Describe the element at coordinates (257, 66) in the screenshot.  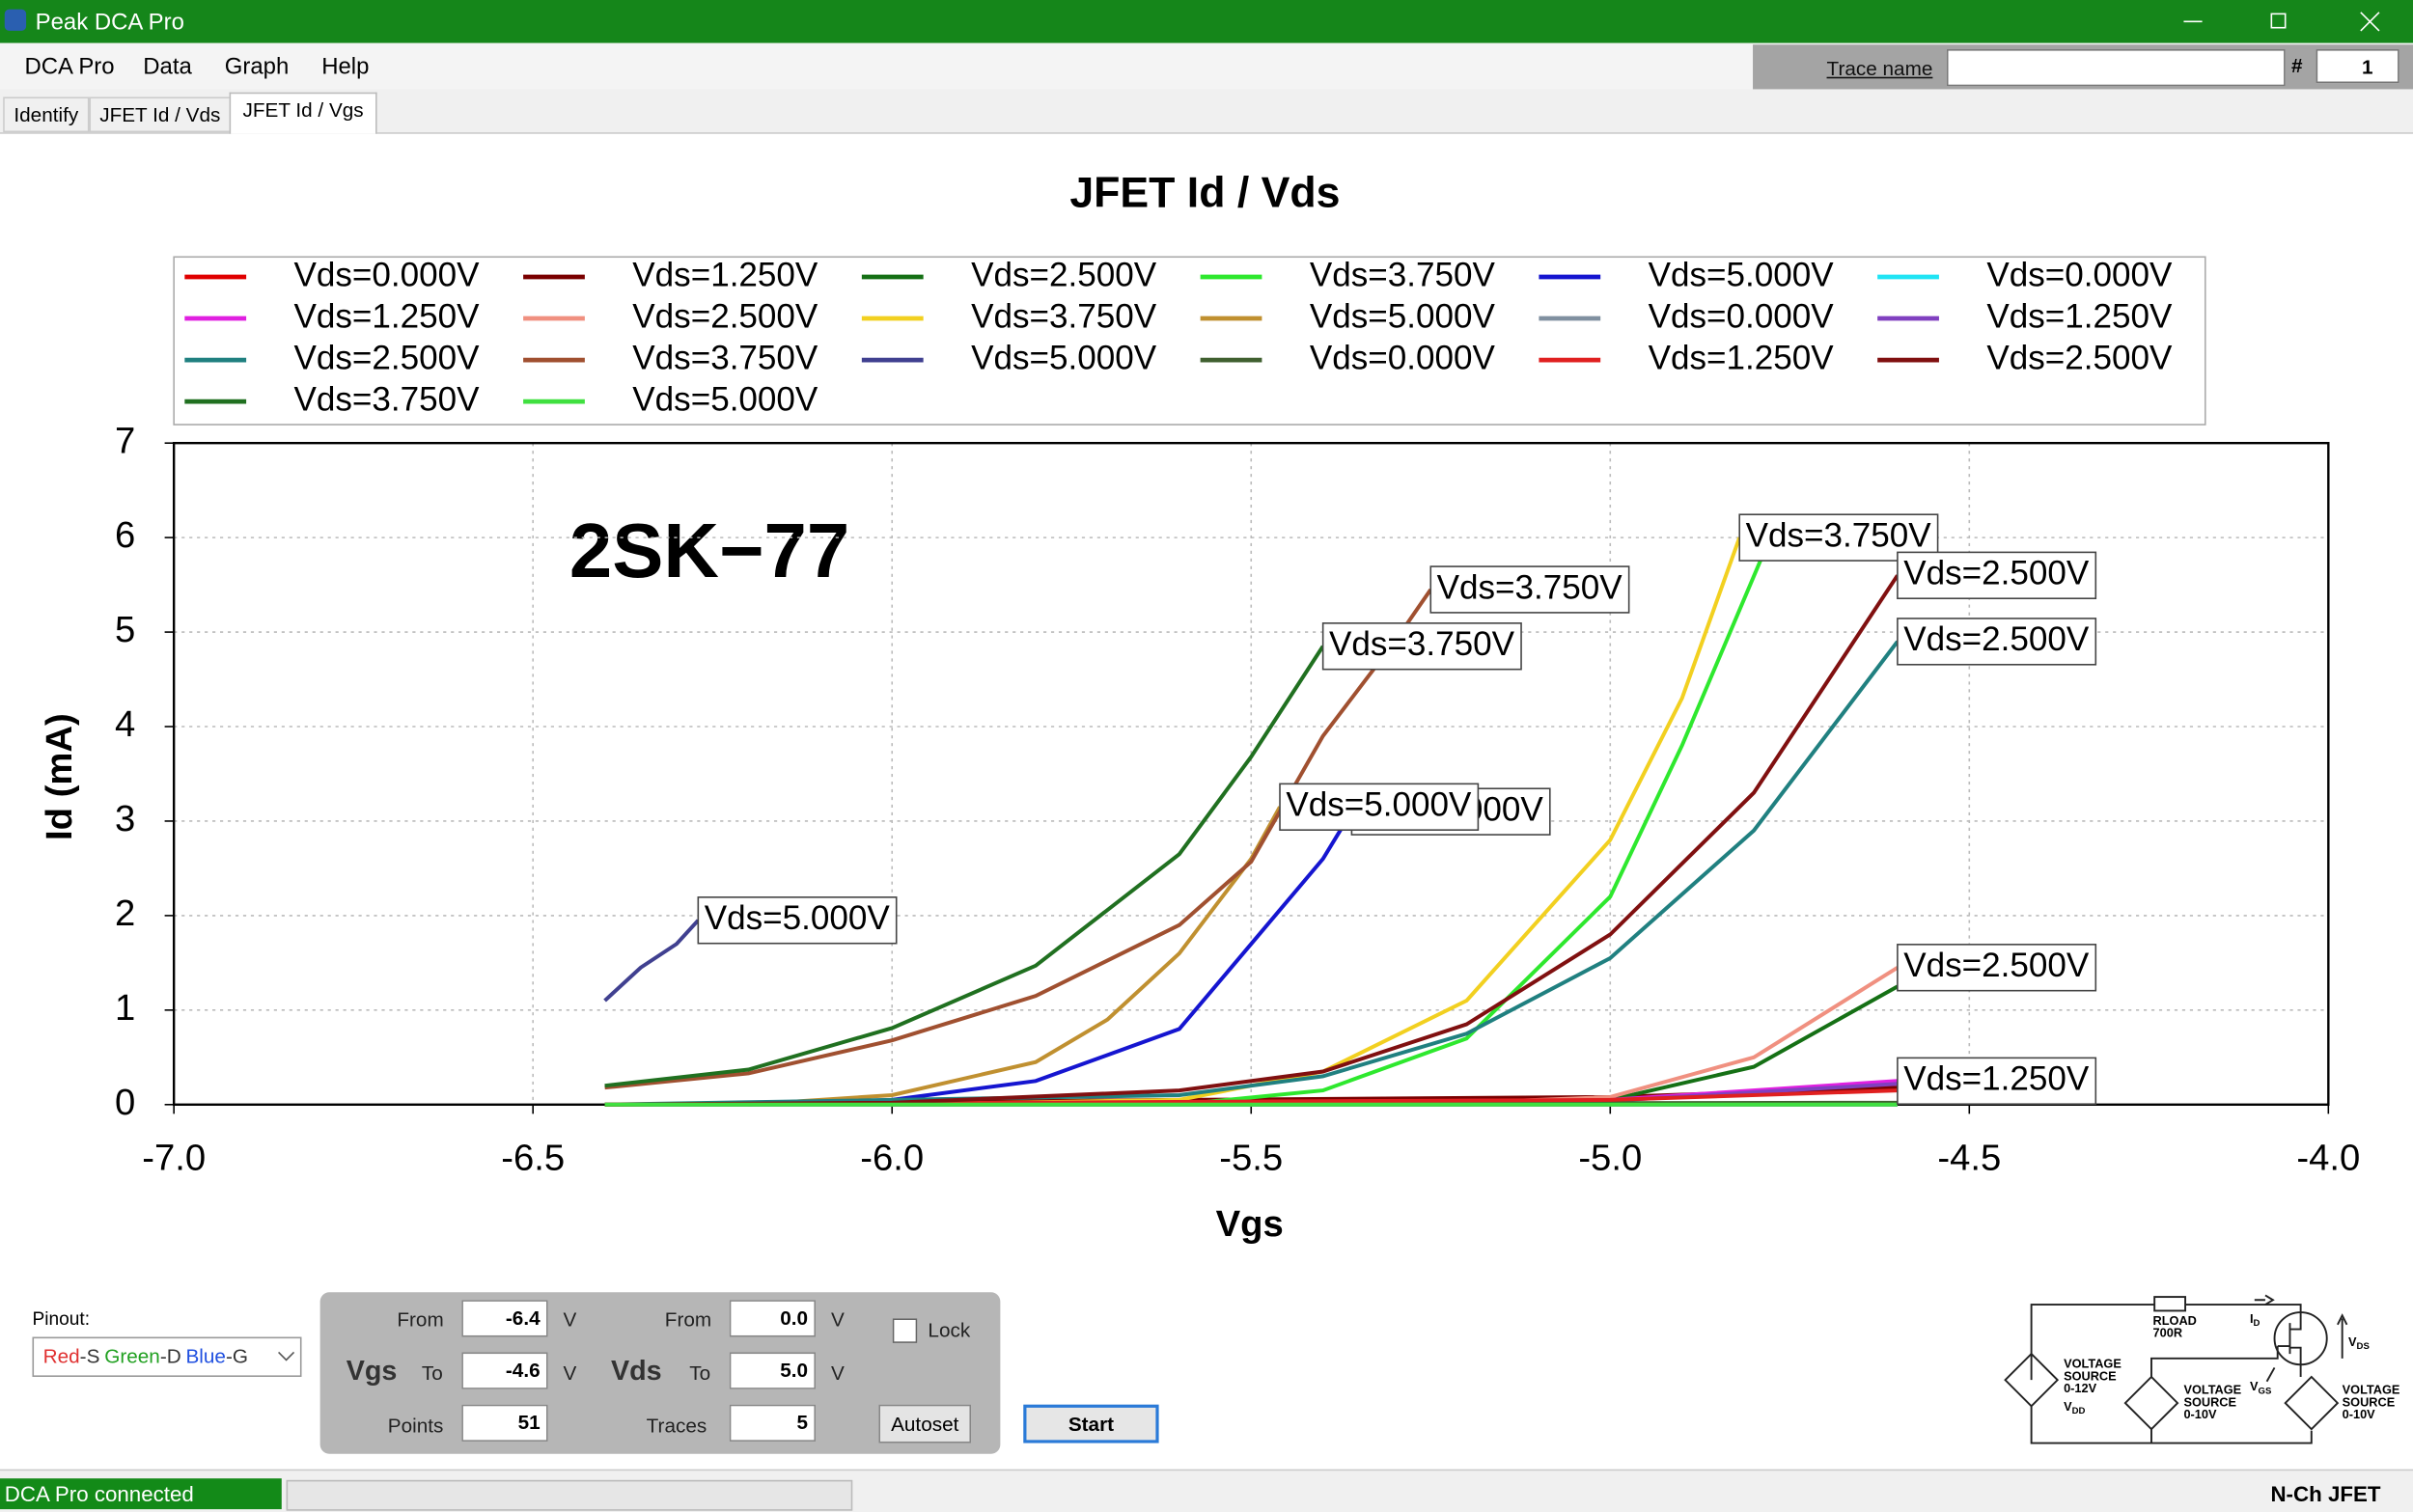
I see `menu-item: Graph` at that location.